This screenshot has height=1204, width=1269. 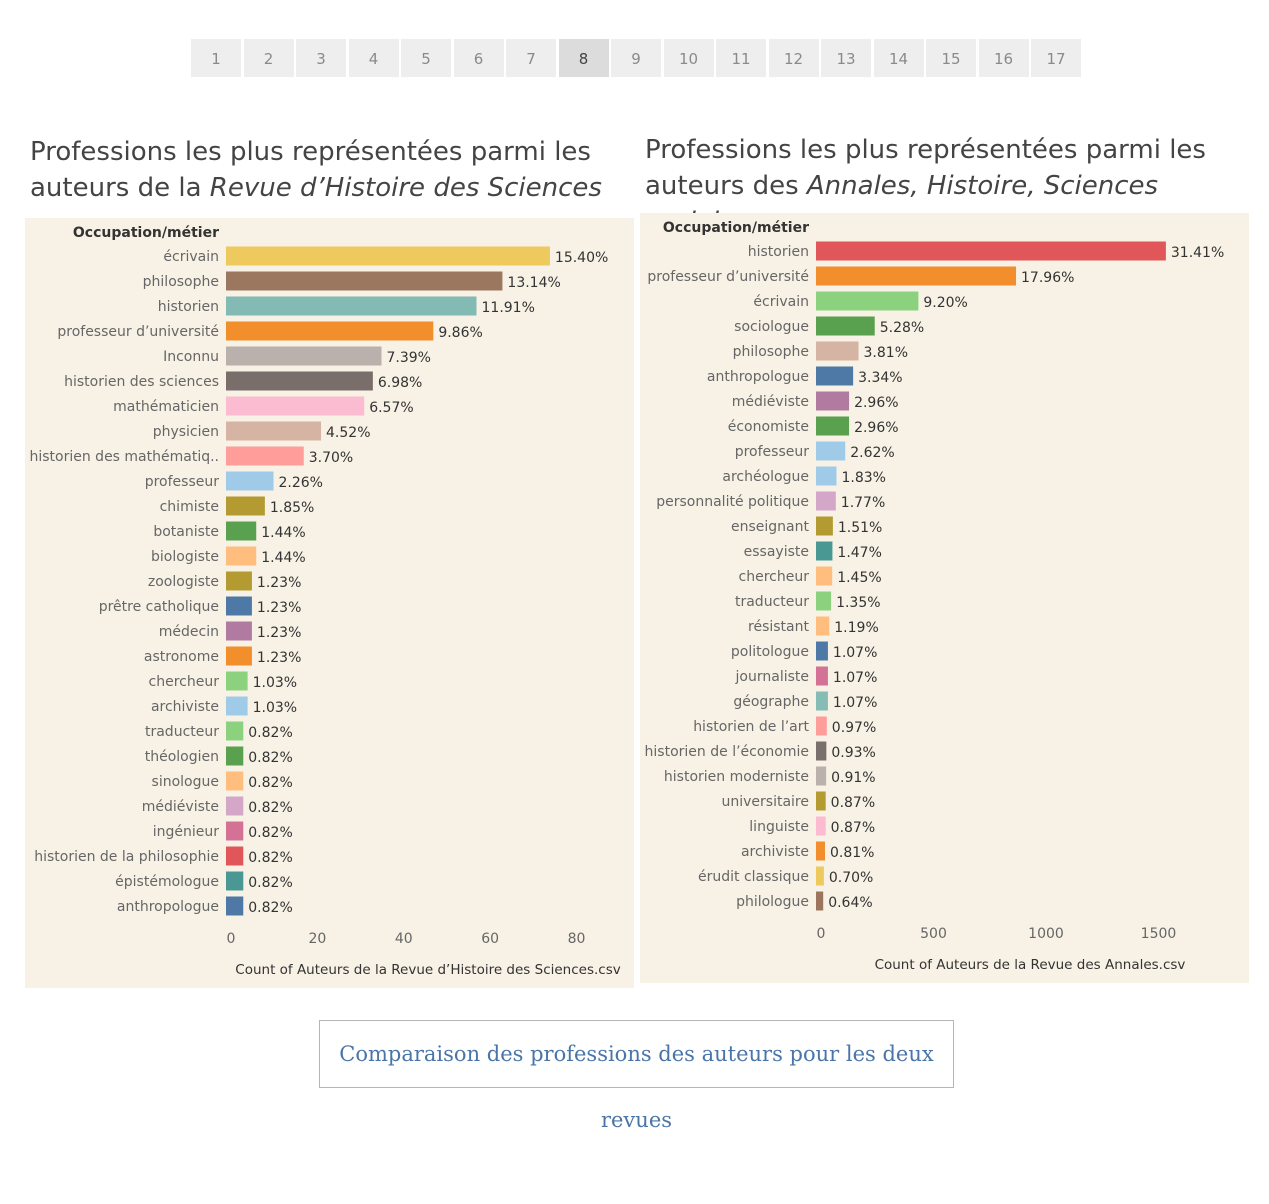 I want to click on category-label: historien de la philosophie, so click(x=126, y=857).